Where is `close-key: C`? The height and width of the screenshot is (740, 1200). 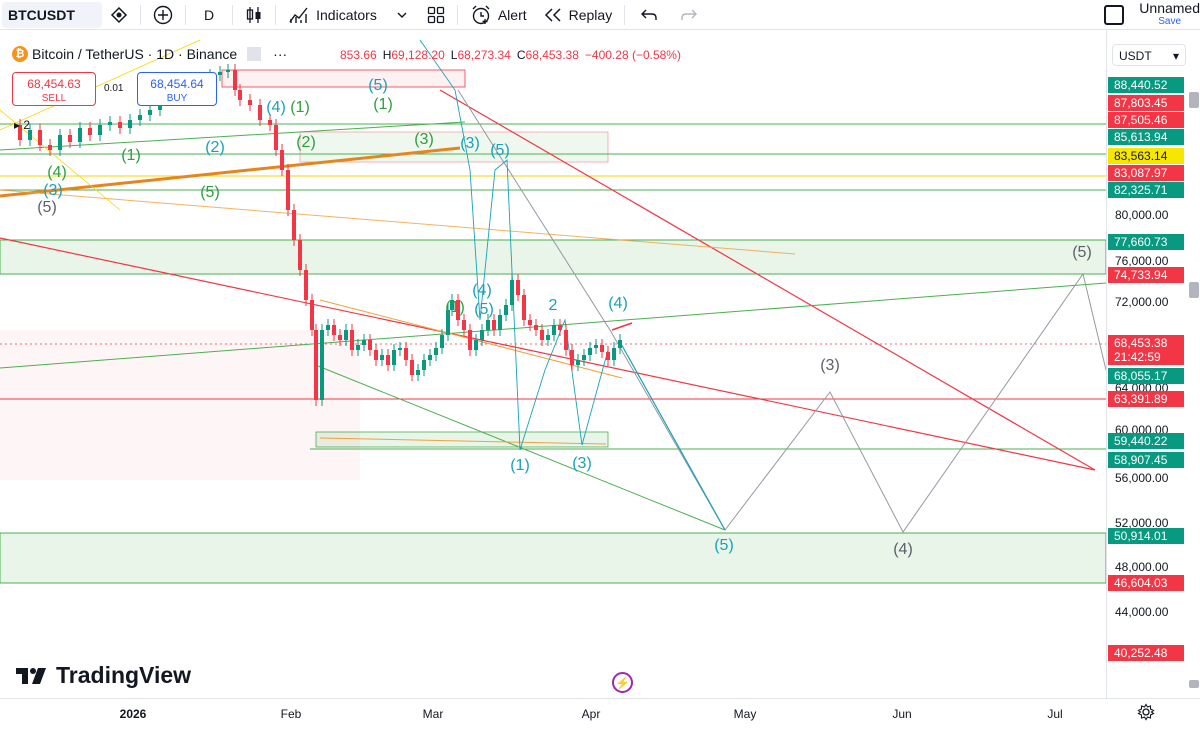
close-key: C is located at coordinates (521, 55).